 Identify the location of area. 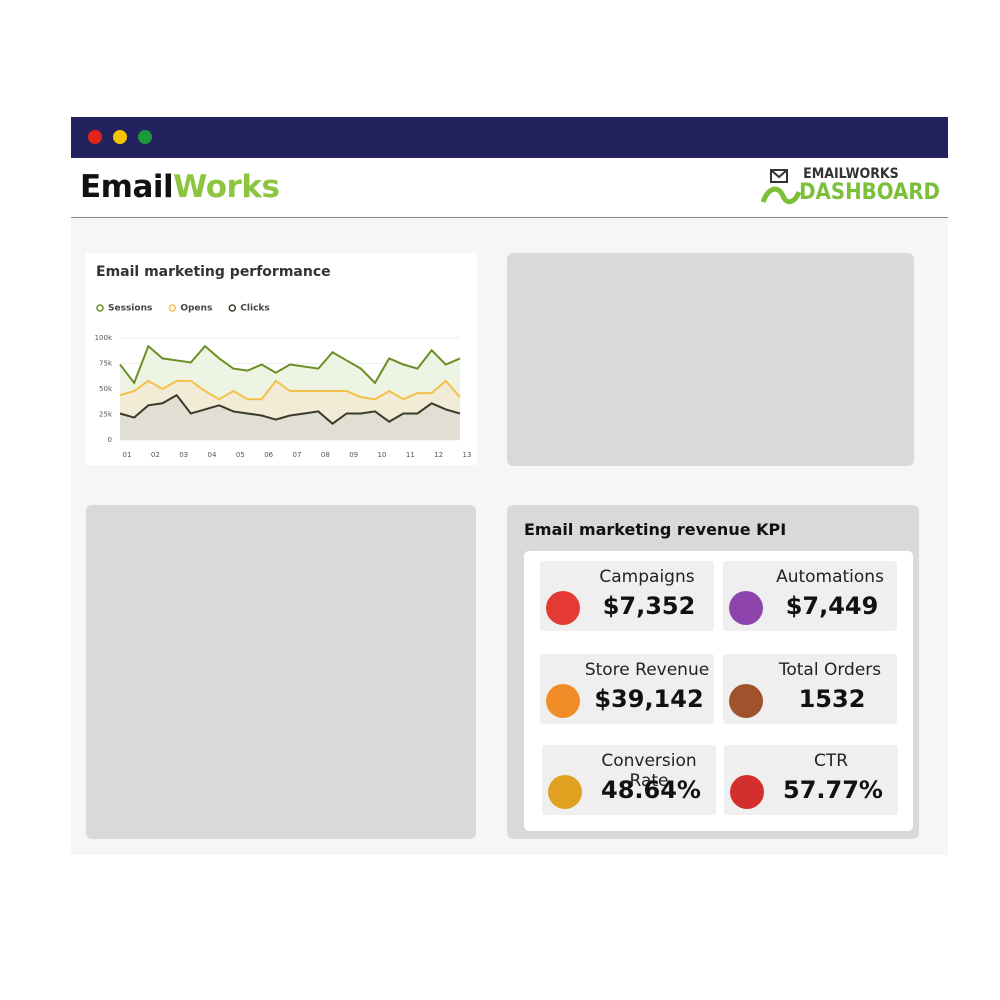
(290, 417).